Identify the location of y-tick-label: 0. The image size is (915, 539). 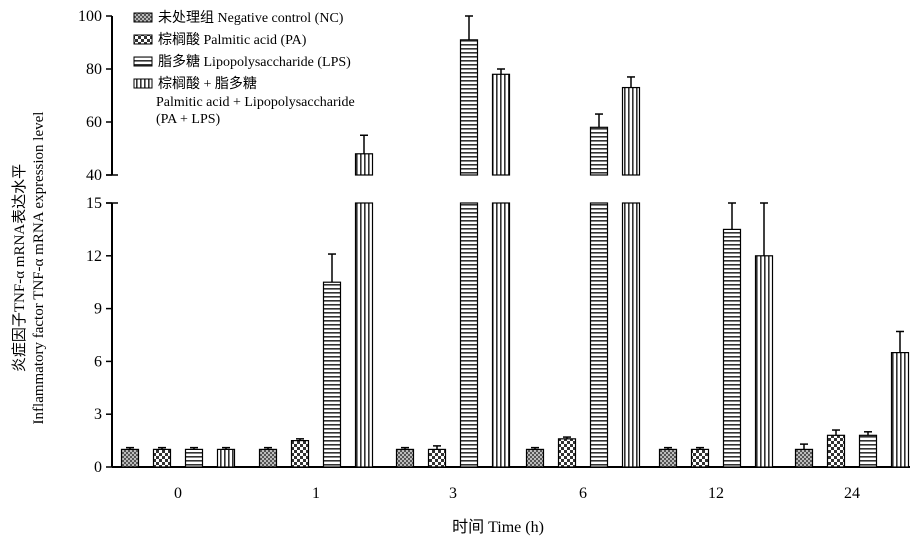
(98, 467).